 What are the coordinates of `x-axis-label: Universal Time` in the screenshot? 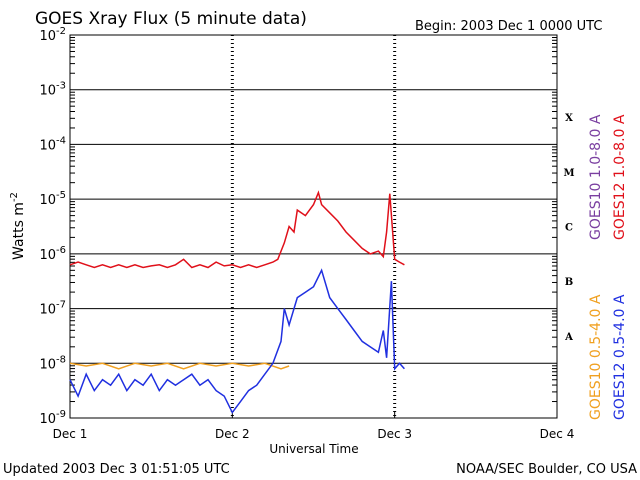 It's located at (313, 449).